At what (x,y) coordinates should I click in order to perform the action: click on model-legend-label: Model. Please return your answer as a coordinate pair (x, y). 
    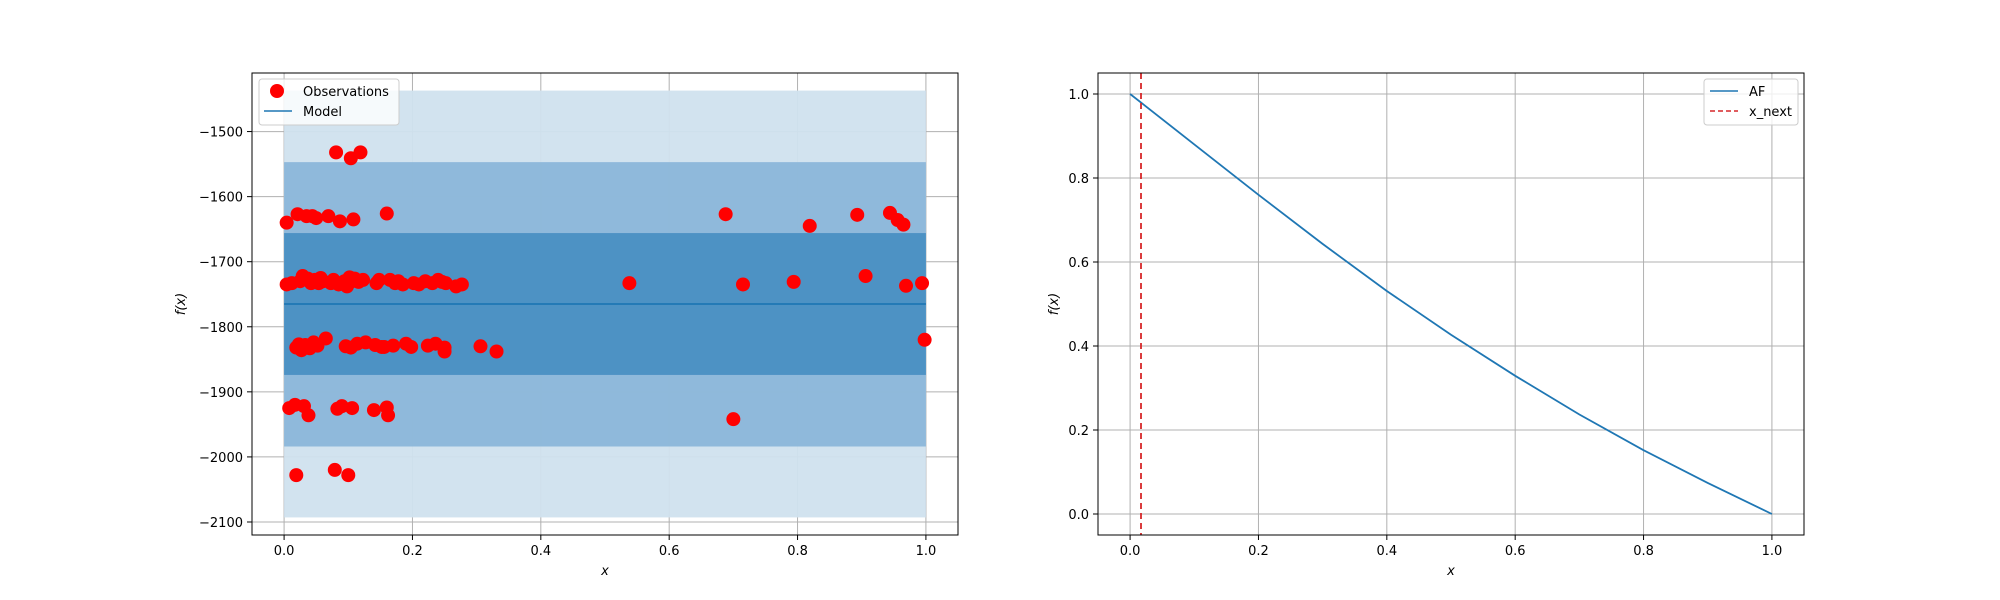
    Looking at the image, I should click on (322, 112).